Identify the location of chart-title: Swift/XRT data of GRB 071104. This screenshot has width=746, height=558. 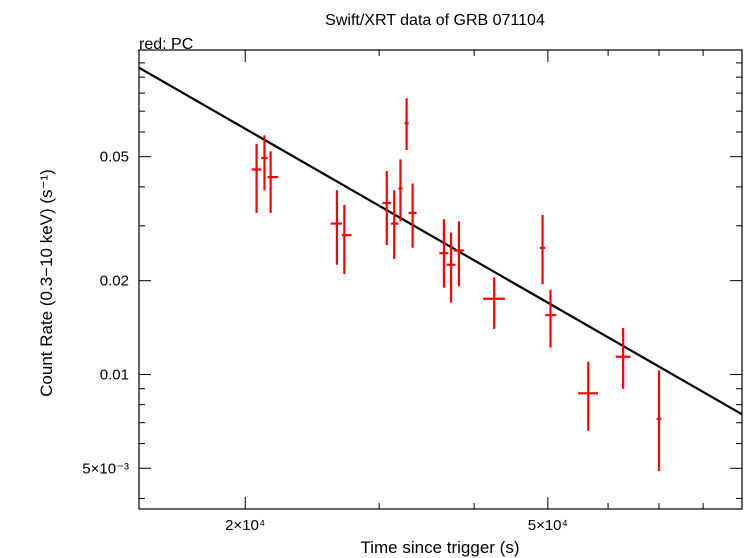
(435, 20).